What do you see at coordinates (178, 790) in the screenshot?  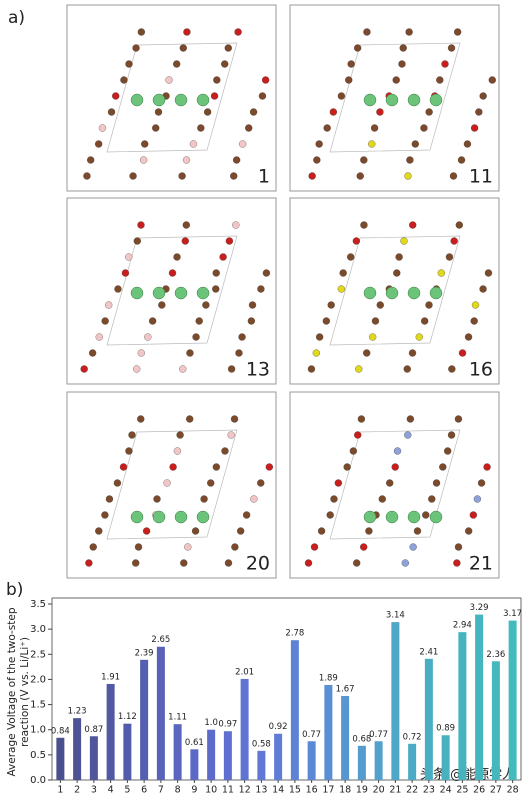 I see `x-tick-label: 8` at bounding box center [178, 790].